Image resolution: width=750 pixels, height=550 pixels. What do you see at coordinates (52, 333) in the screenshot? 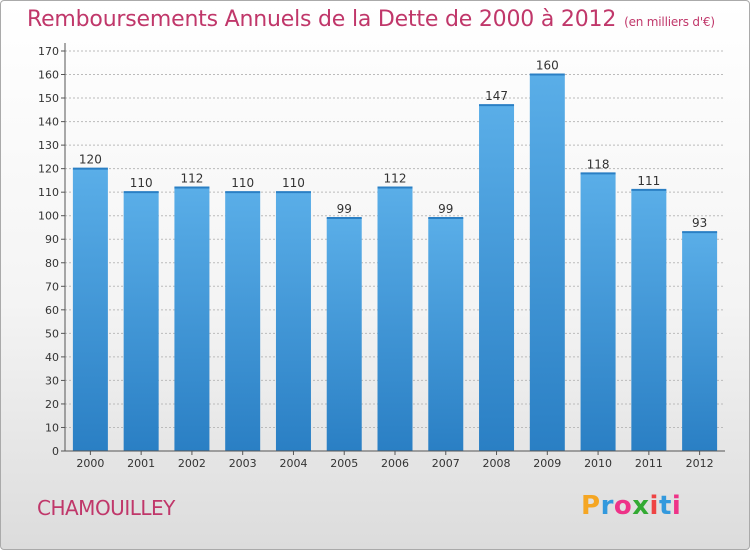
I see `y-tick-label: 50` at bounding box center [52, 333].